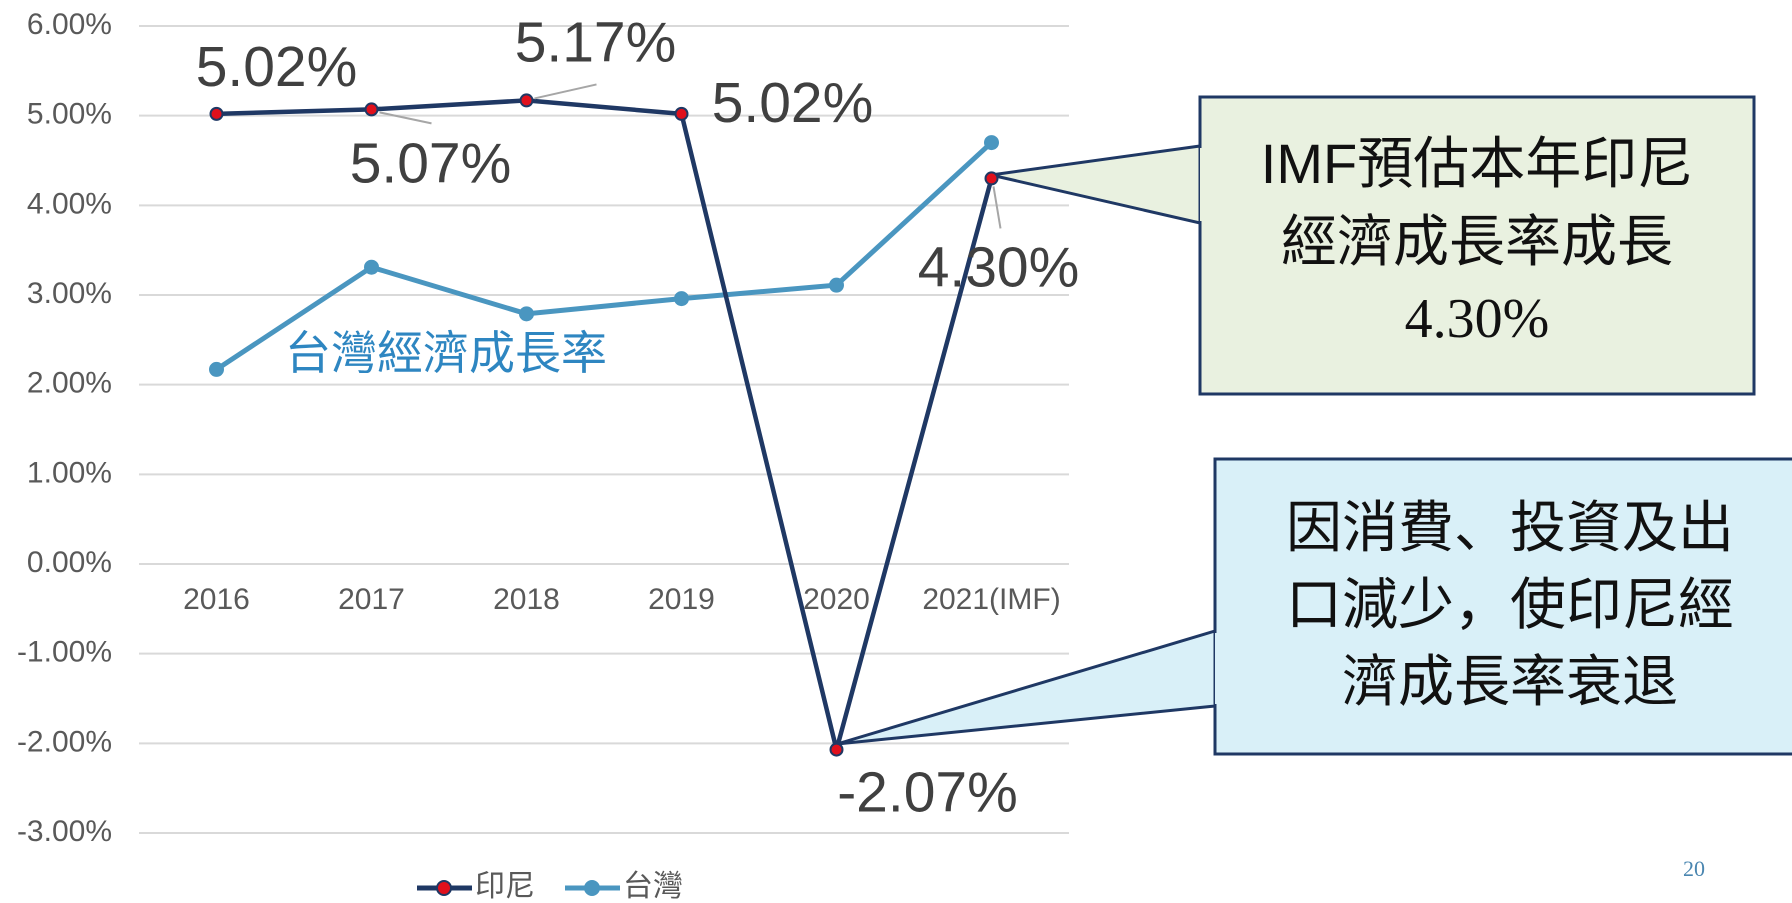 This screenshot has width=1792, height=903. I want to click on y-tick-label: -3.00%, so click(64, 831).